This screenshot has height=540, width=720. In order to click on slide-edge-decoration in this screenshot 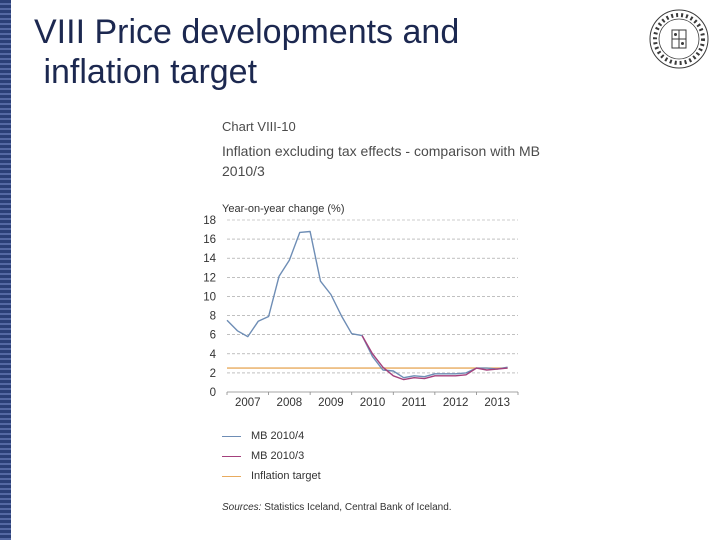, I will do `click(5, 270)`.